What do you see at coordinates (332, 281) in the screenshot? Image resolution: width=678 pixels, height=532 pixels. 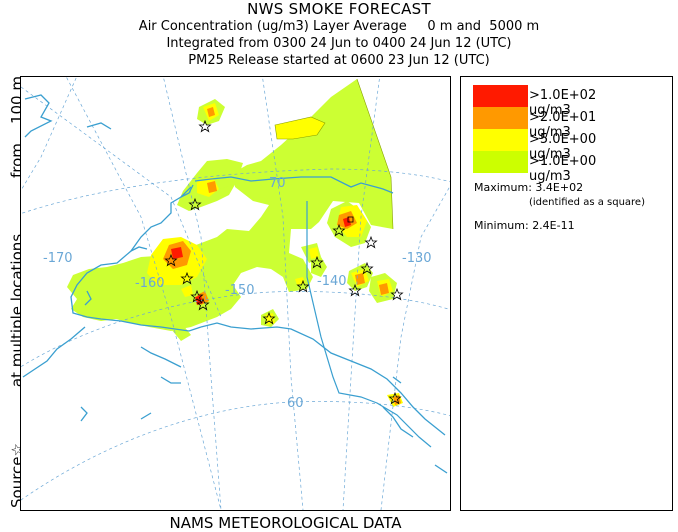 I see `lon-140-label: -140` at bounding box center [332, 281].